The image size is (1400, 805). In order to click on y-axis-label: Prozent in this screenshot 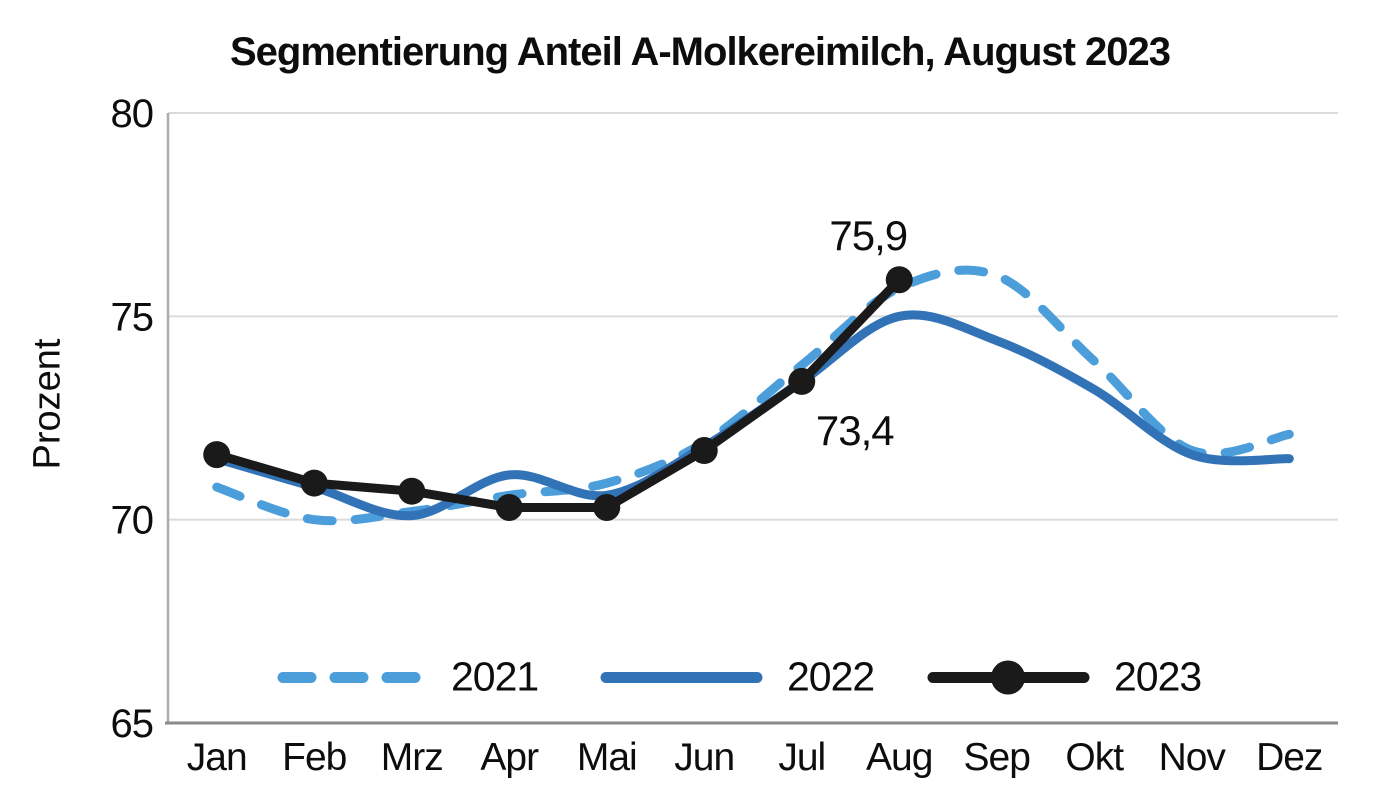, I will do `click(47, 404)`.